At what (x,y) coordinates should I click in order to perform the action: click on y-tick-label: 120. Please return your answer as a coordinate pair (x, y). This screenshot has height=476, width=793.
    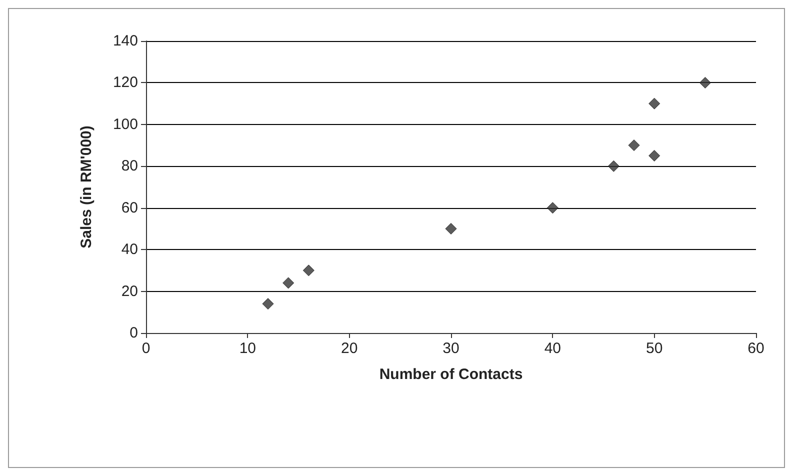
    Looking at the image, I should click on (125, 83).